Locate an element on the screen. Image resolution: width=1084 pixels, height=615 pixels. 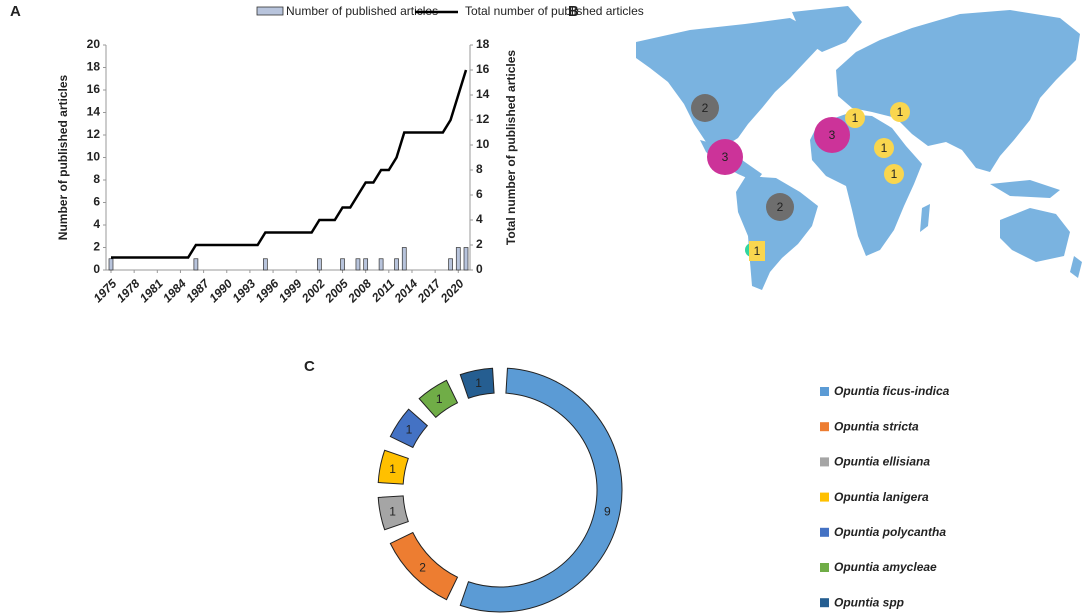
x-tick-label: 1978 is located at coordinates (128, 290).